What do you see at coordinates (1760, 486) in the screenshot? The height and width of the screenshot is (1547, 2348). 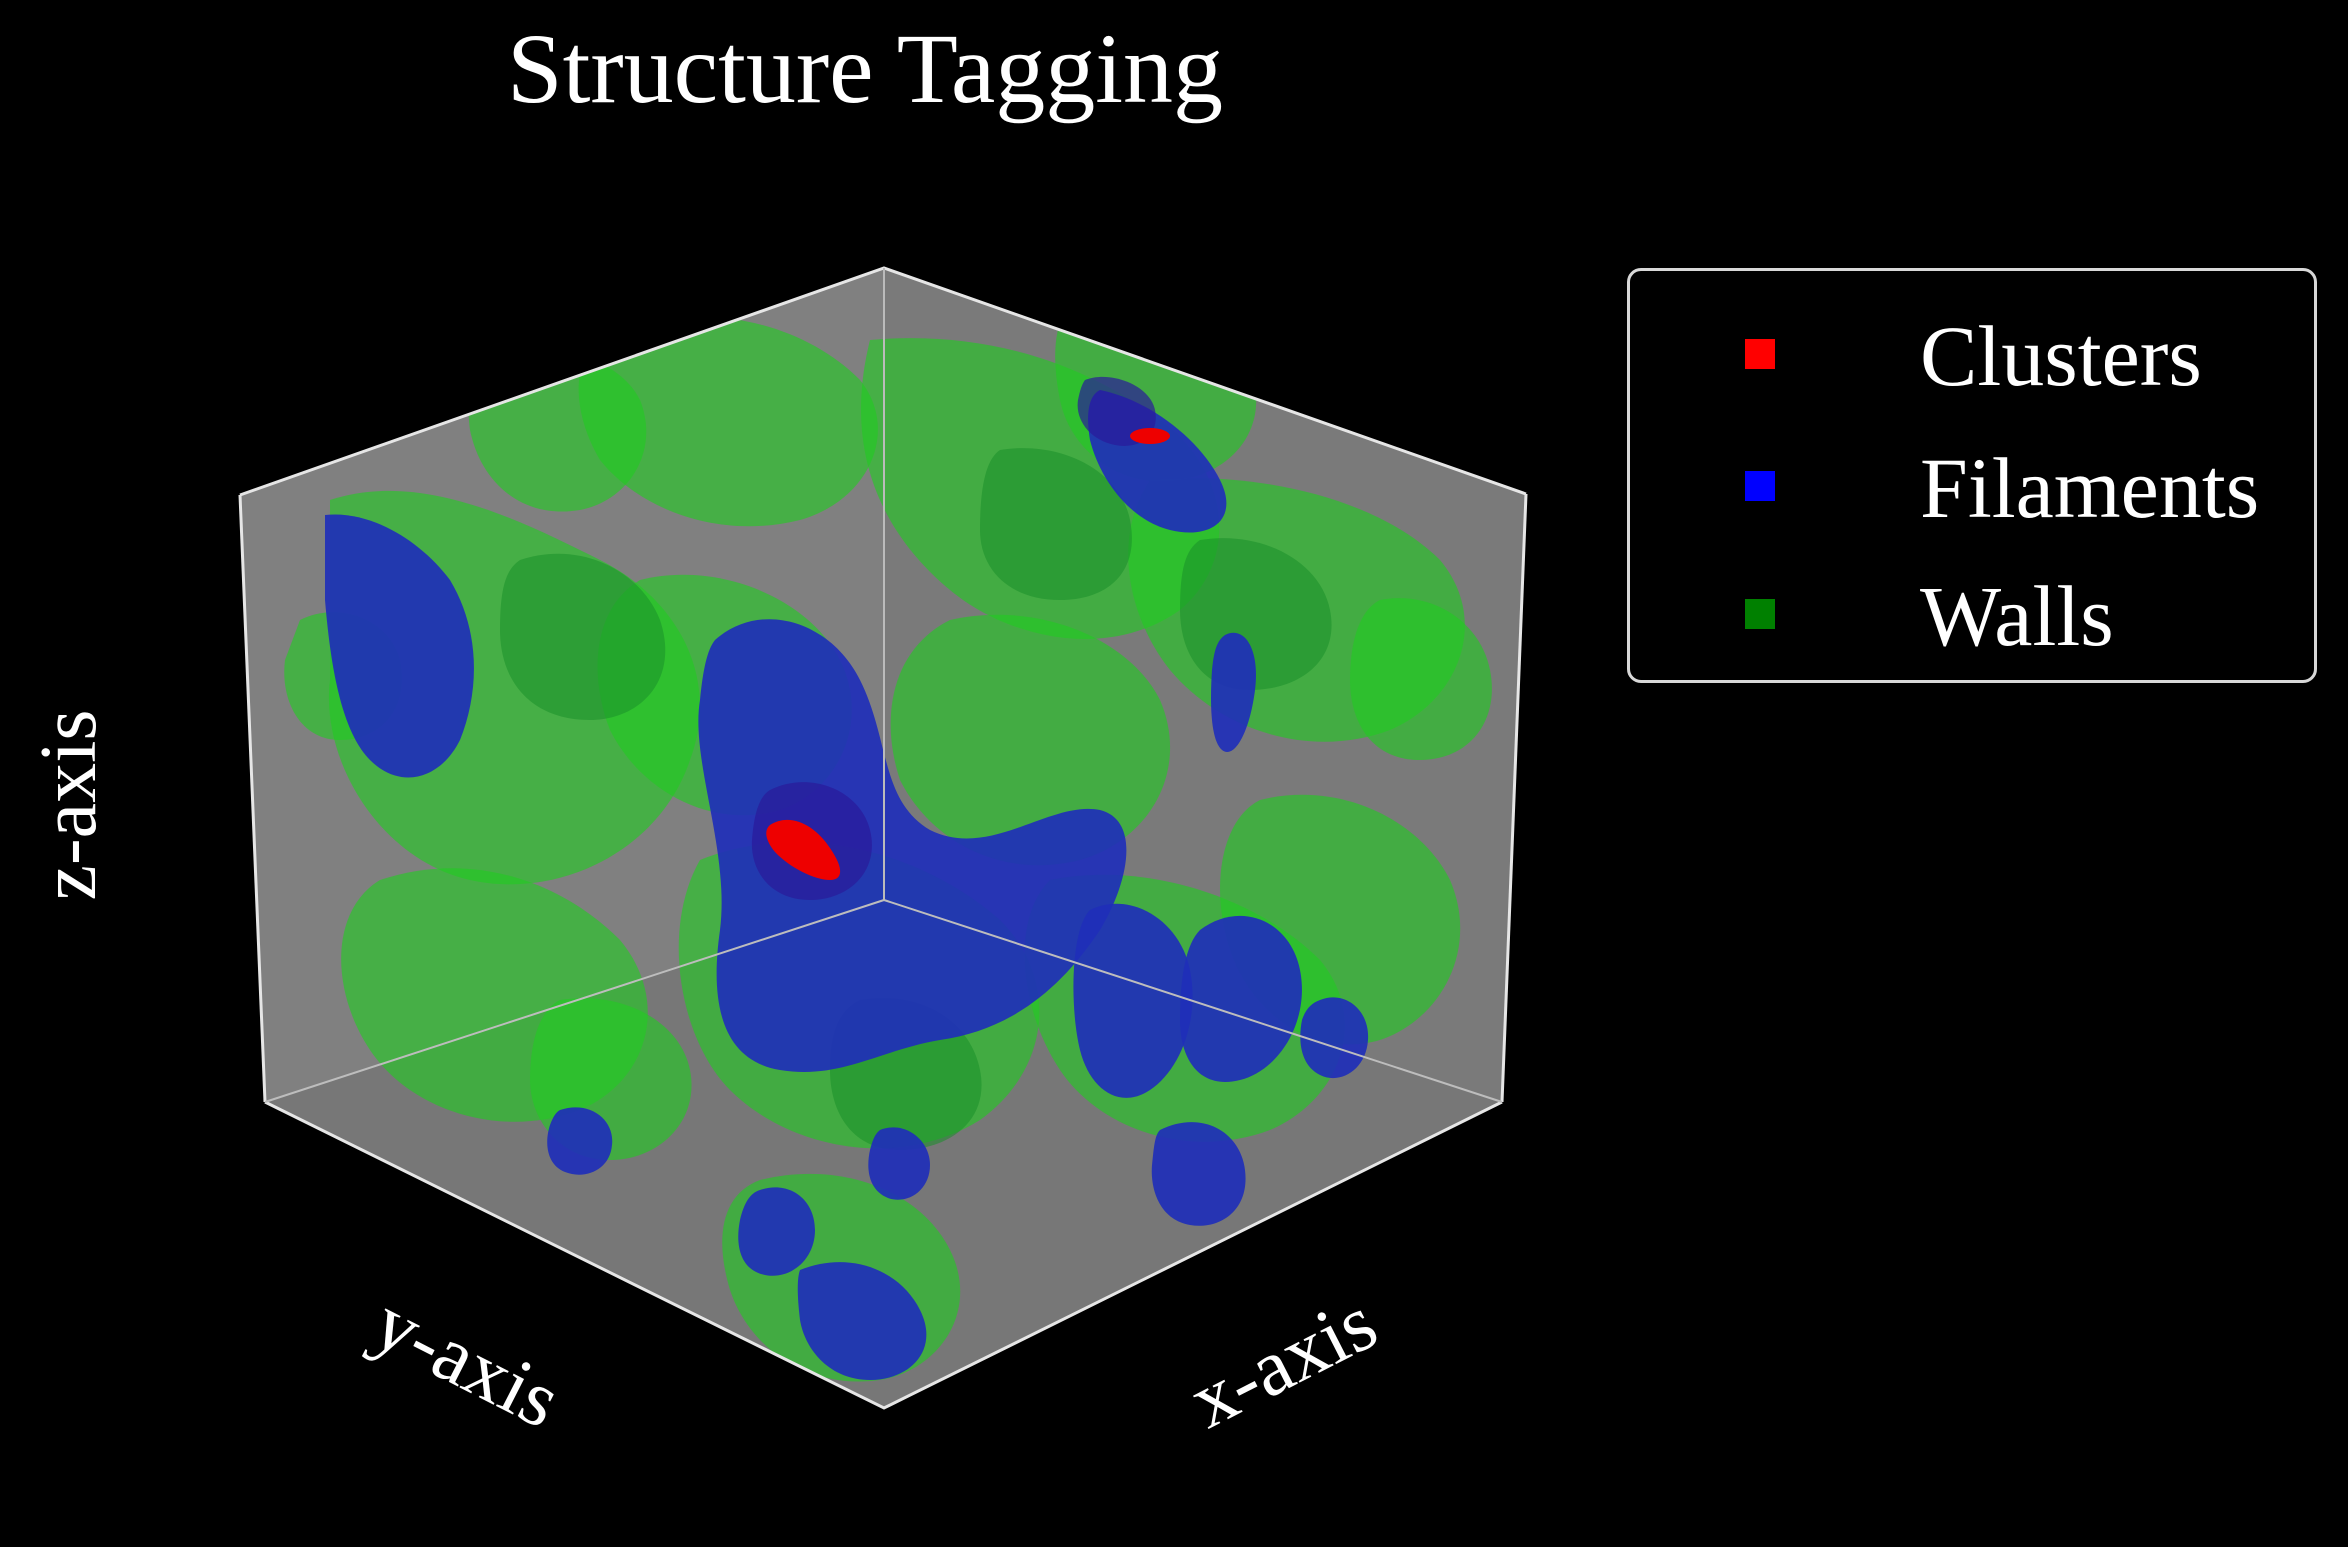 I see `legend-swatch-filaments` at bounding box center [1760, 486].